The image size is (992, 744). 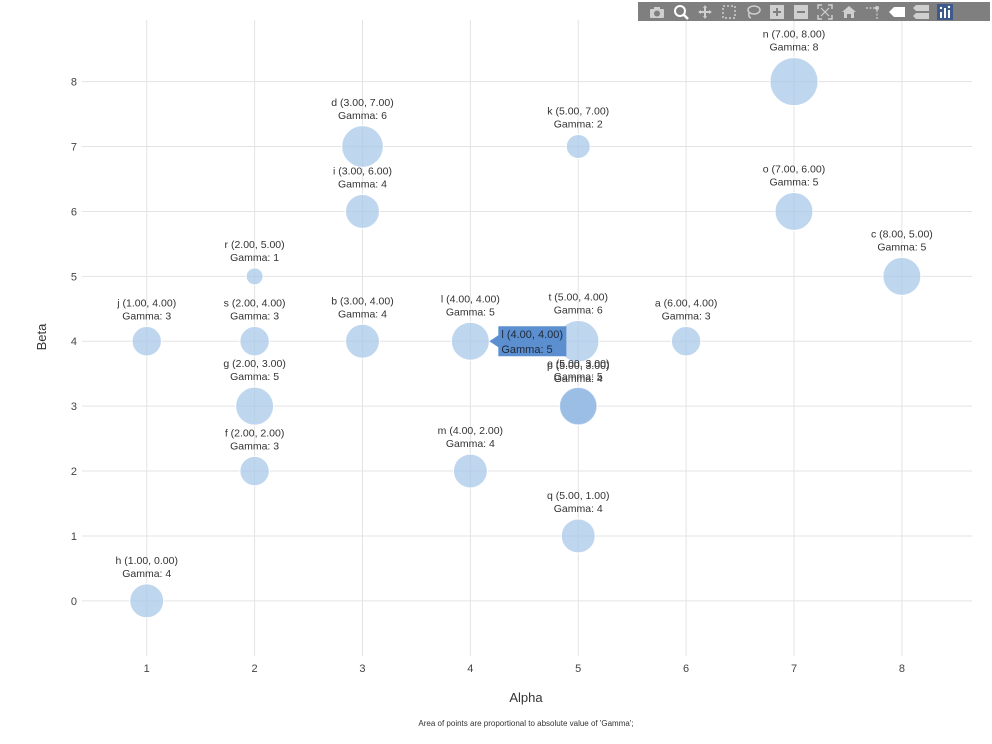 I want to click on x-tick-label: 7, so click(x=794, y=669).